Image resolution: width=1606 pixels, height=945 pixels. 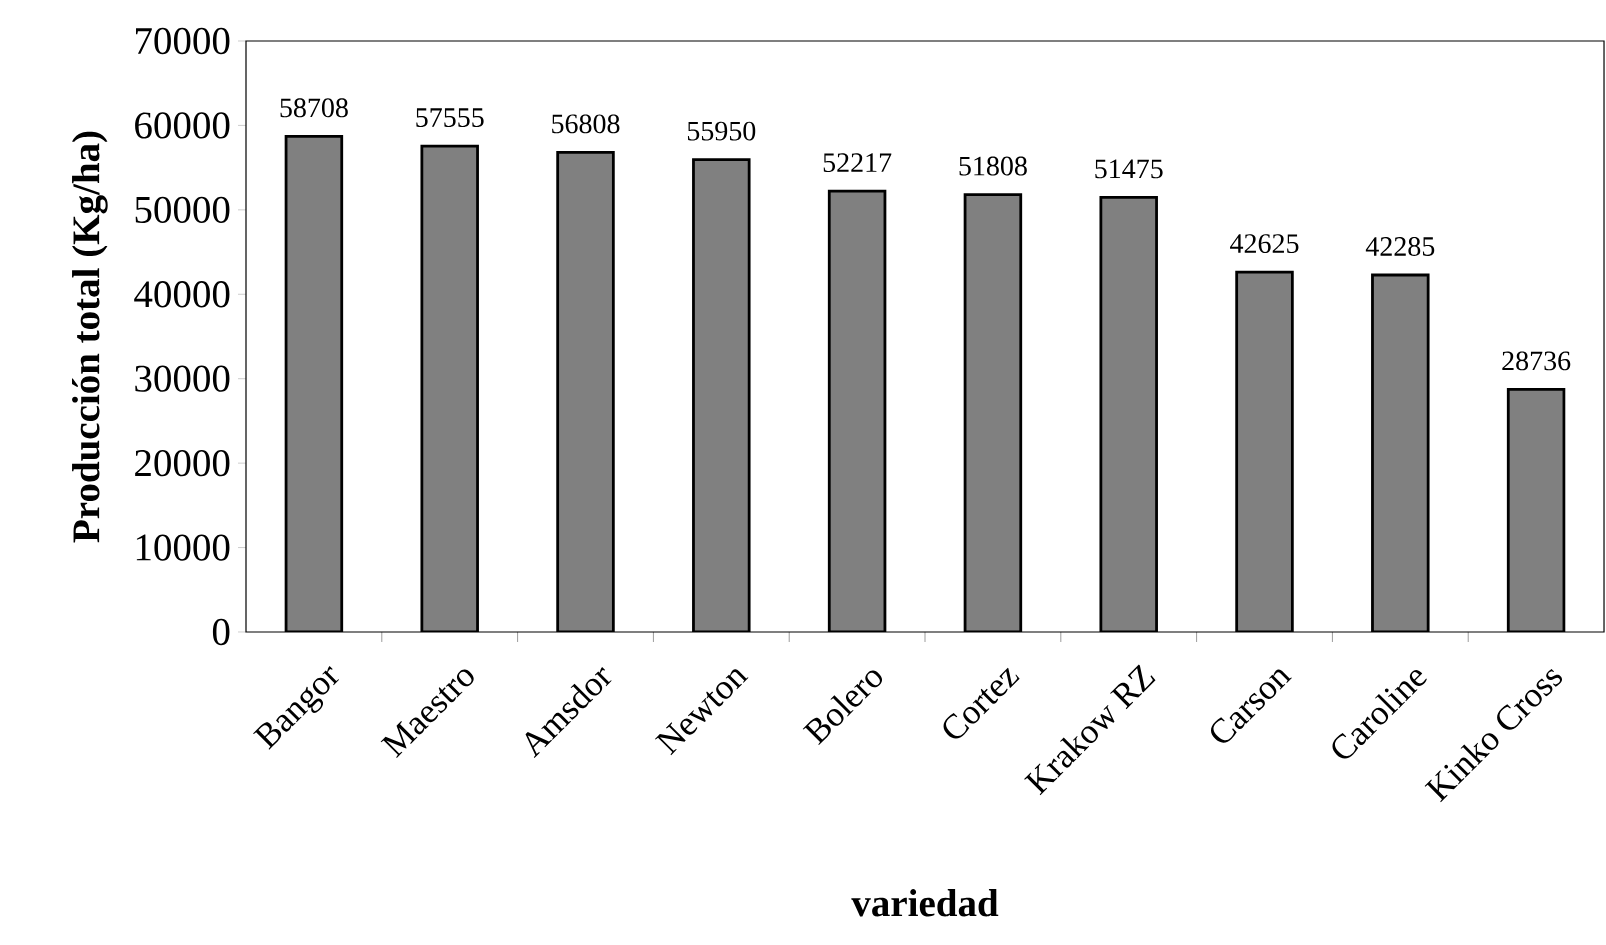 I want to click on y-tick-label: 10000, so click(x=183, y=547).